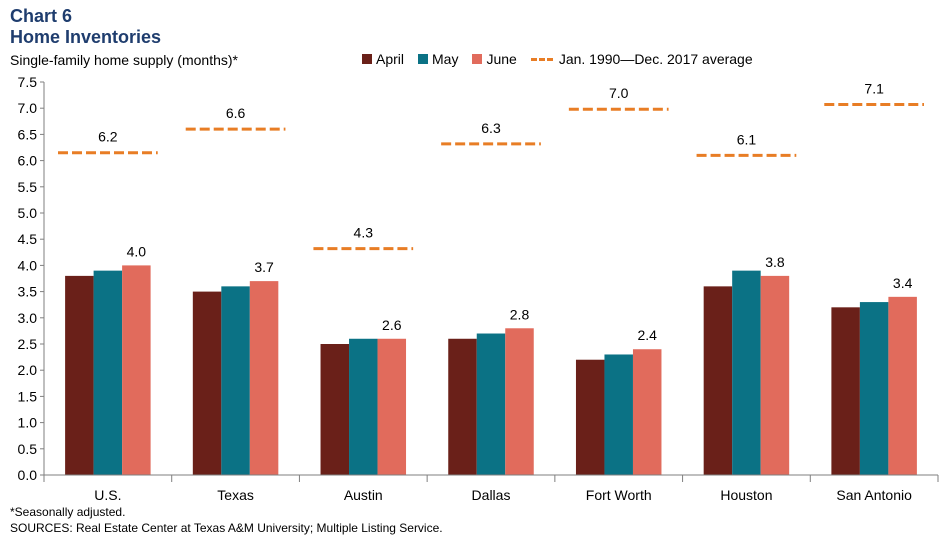 The height and width of the screenshot is (541, 949). I want to click on bar-label-june: 4.0, so click(137, 251).